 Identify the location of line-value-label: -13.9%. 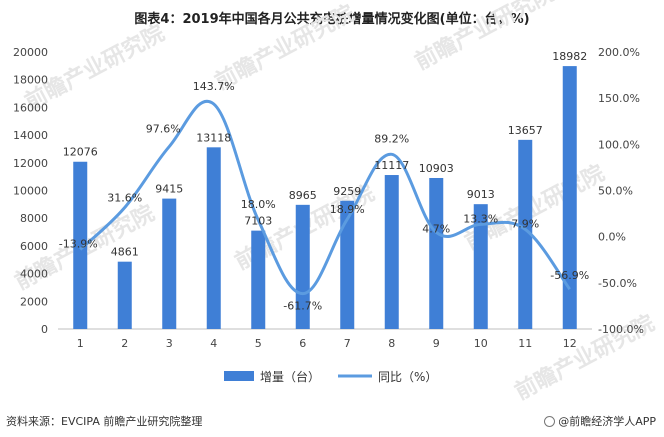
(78, 244).